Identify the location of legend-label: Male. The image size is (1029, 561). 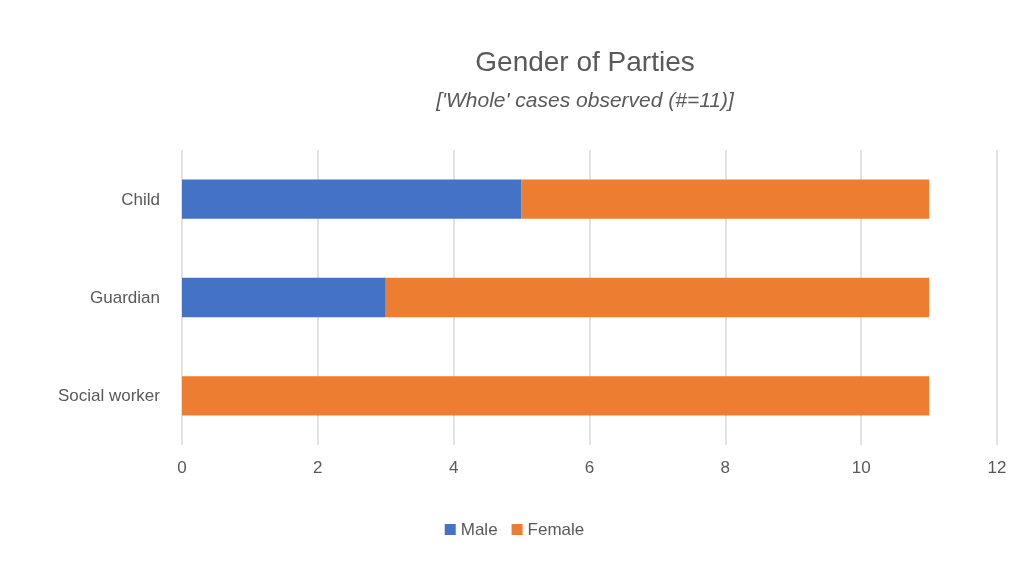
(479, 529).